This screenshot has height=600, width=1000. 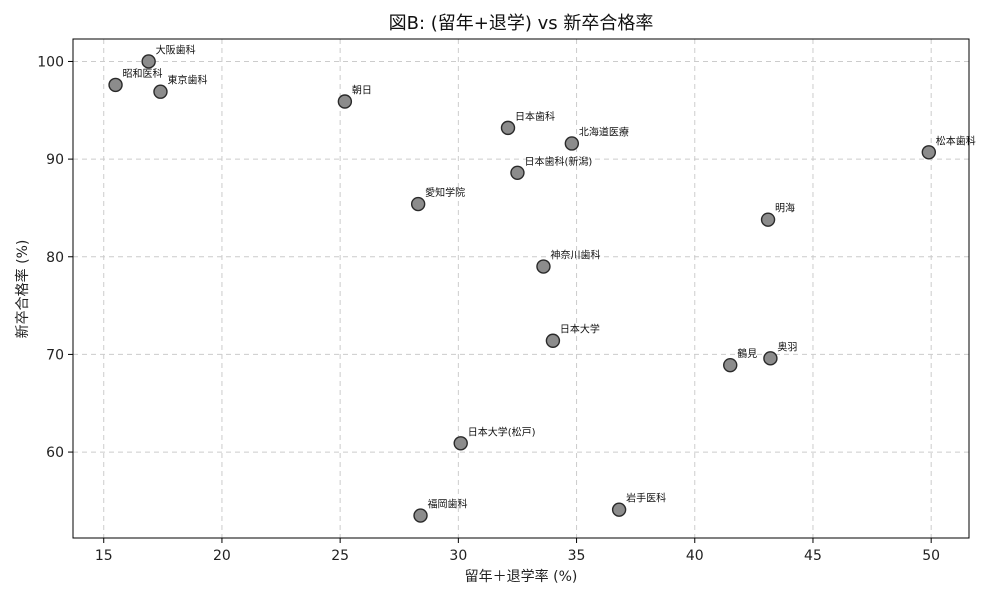 What do you see at coordinates (931, 556) in the screenshot?
I see `x-tick-label: 50` at bounding box center [931, 556].